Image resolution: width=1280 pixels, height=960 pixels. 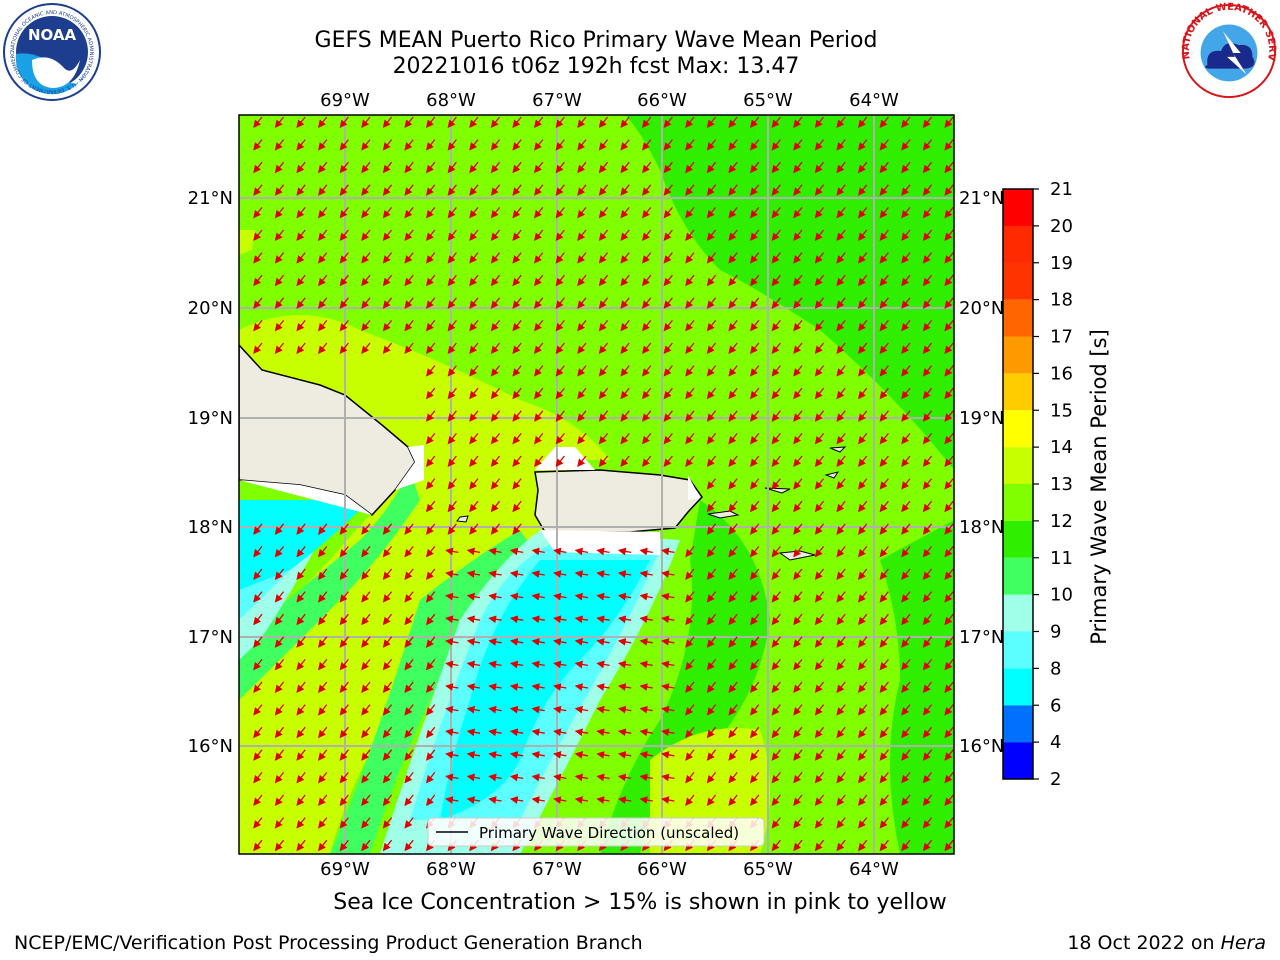 I want to click on noaa-logo-text: NOAA, so click(x=52, y=35).